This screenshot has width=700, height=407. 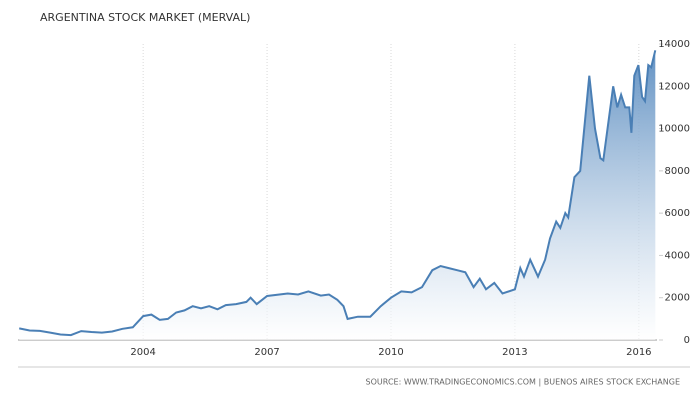 What do you see at coordinates (266, 352) in the screenshot?
I see `x-tick-label: 2007` at bounding box center [266, 352].